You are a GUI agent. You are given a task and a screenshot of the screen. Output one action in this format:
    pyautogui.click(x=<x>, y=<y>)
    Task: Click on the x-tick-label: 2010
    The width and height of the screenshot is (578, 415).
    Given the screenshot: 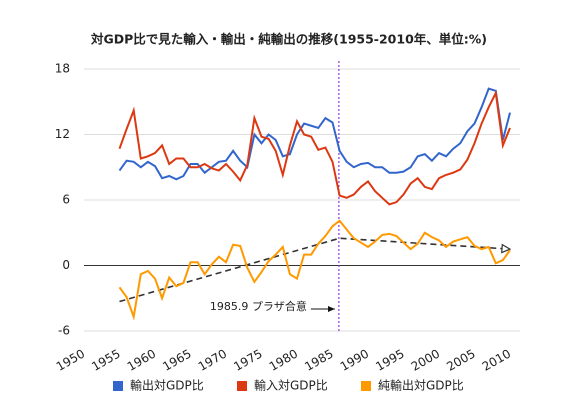 What is the action you would take?
    pyautogui.click(x=496, y=360)
    